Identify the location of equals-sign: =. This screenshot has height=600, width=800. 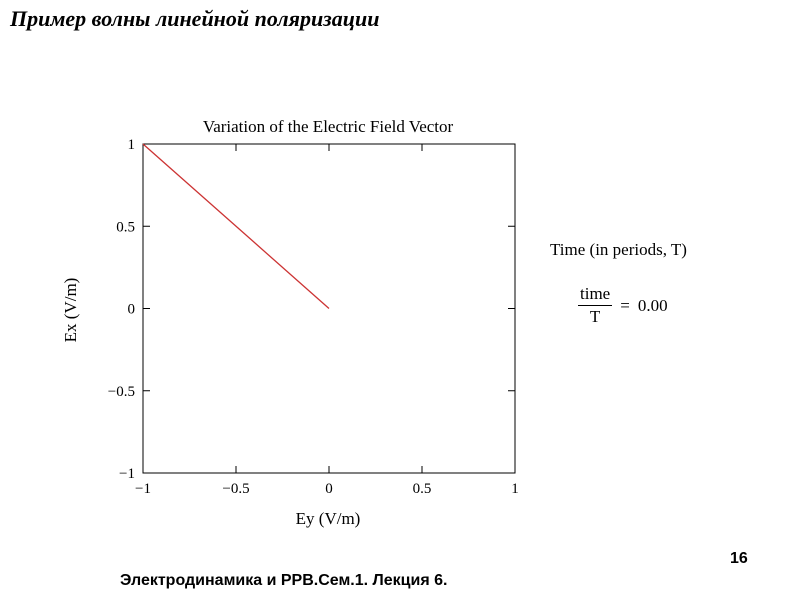
(625, 305).